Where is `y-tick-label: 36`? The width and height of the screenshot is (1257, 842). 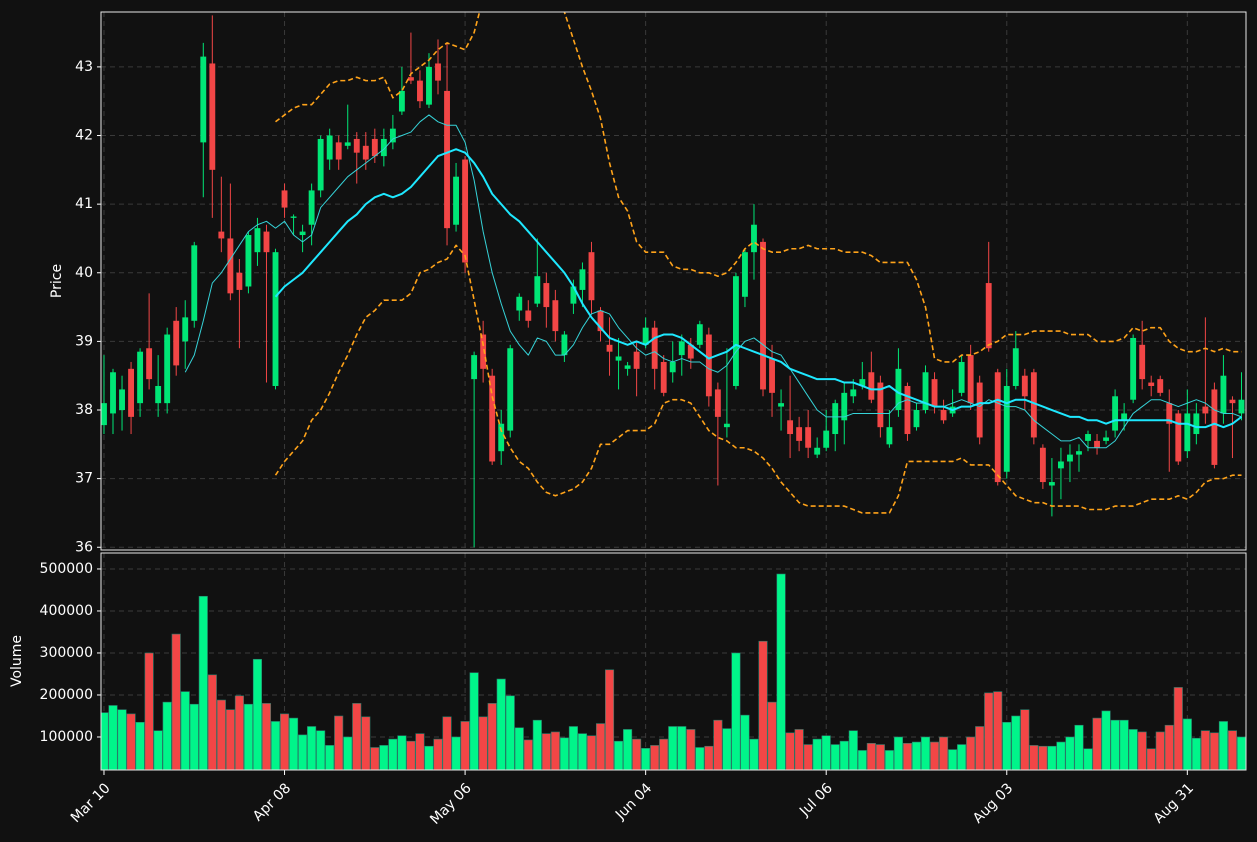
y-tick-label: 36 is located at coordinates (84, 547).